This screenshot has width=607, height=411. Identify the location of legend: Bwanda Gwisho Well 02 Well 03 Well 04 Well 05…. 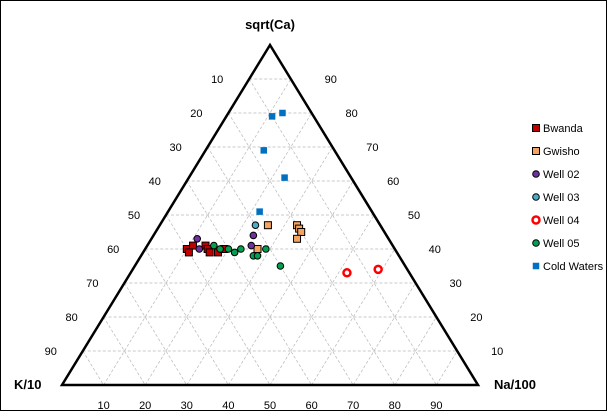
(567, 198).